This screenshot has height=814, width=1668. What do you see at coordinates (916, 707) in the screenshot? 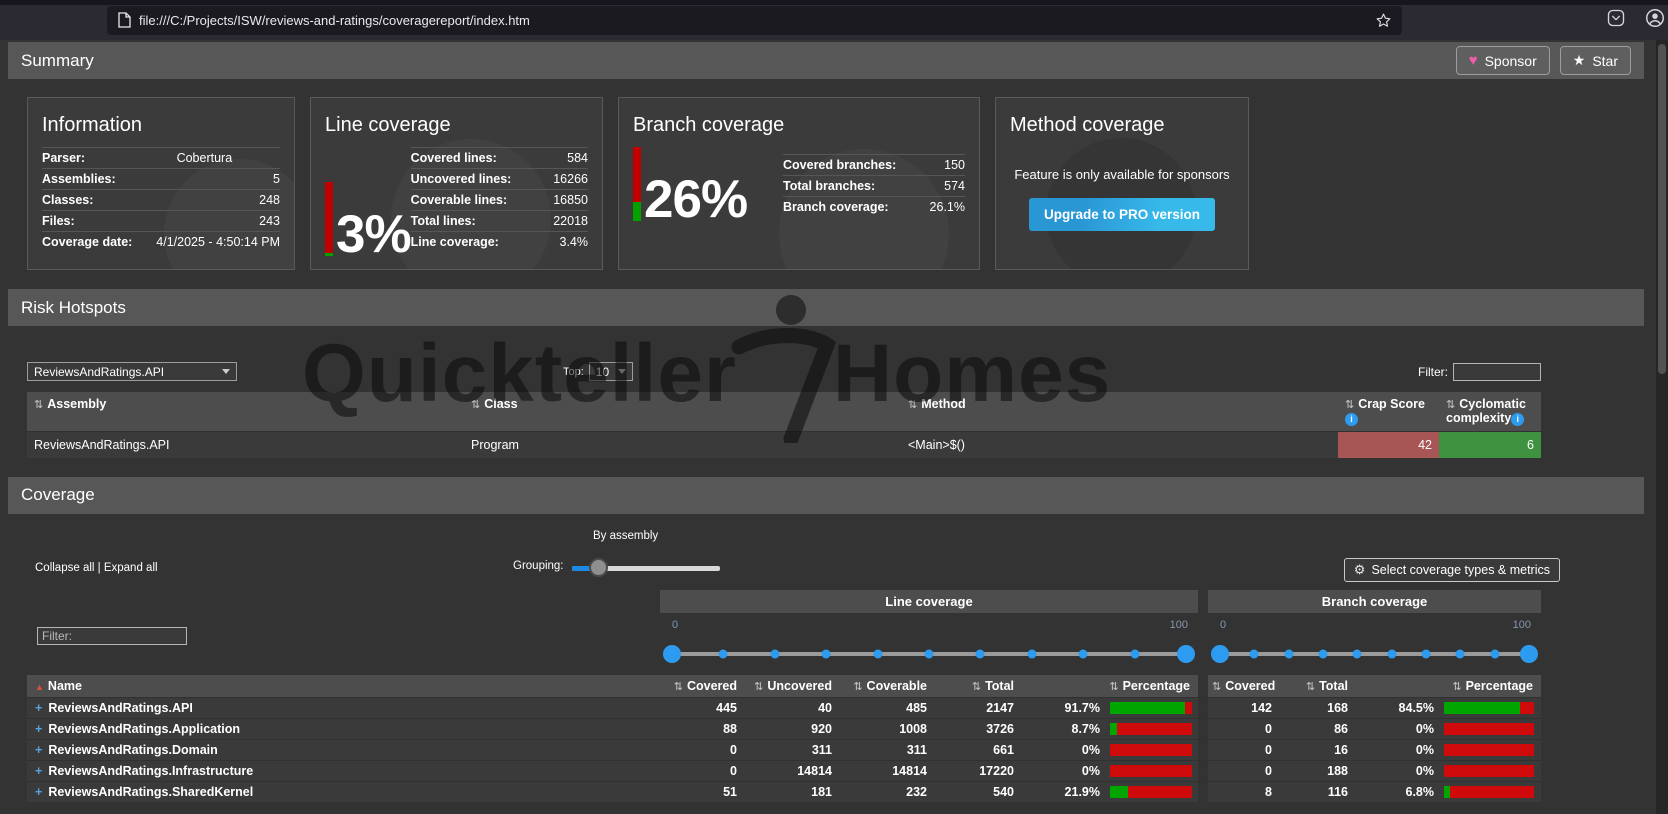
I see `line-coverable-value: 485` at bounding box center [916, 707].